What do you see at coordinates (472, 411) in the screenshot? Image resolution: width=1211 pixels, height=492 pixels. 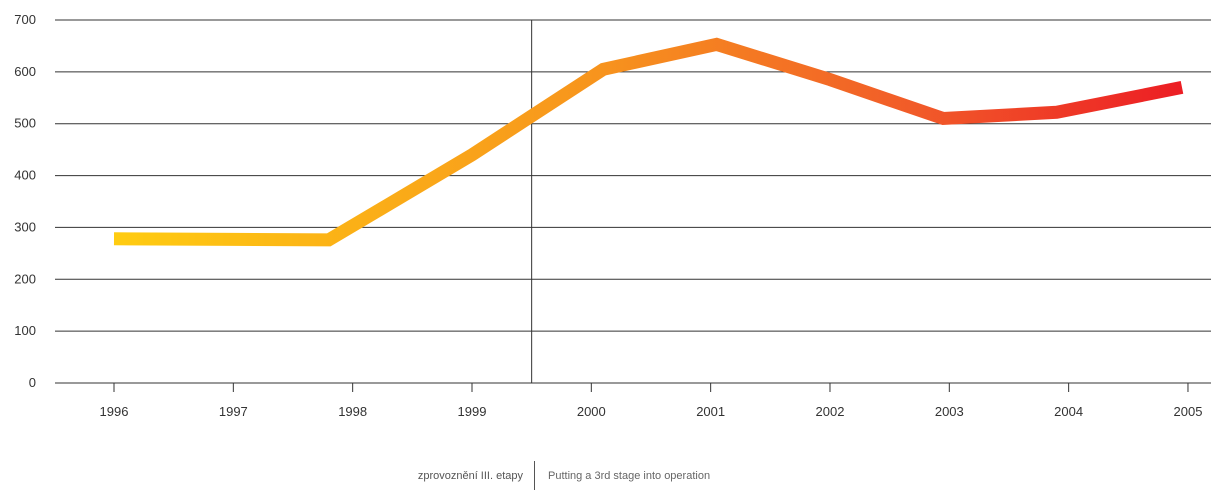 I see `x-tick-label-1999: 1999` at bounding box center [472, 411].